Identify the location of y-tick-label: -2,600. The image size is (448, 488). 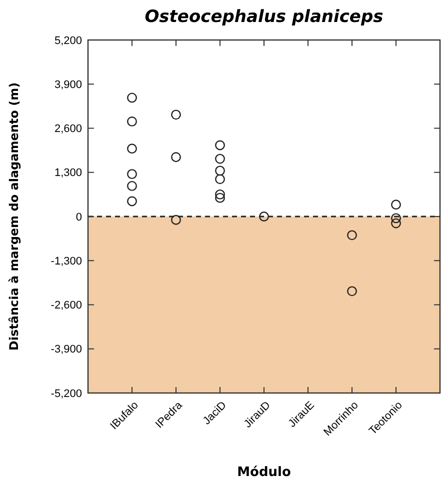
(66, 306).